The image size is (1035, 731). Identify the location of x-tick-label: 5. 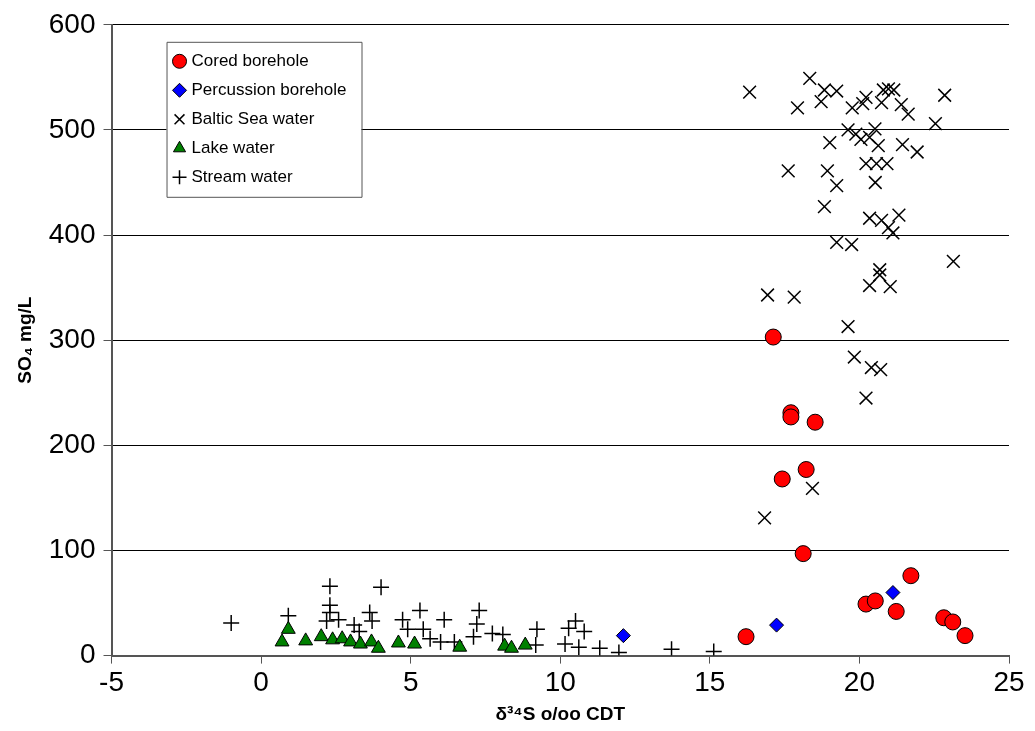
(410, 682).